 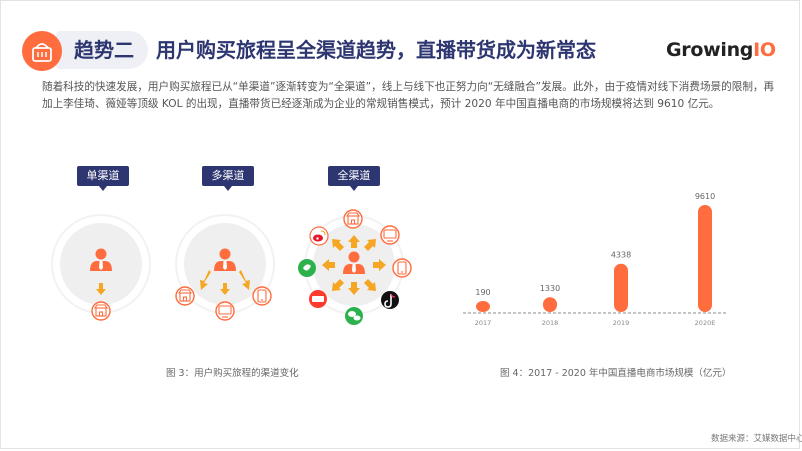 What do you see at coordinates (595, 259) in the screenshot?
I see `bars-group: 190 2017 1330 2018 4338 2019 9610 2020E` at bounding box center [595, 259].